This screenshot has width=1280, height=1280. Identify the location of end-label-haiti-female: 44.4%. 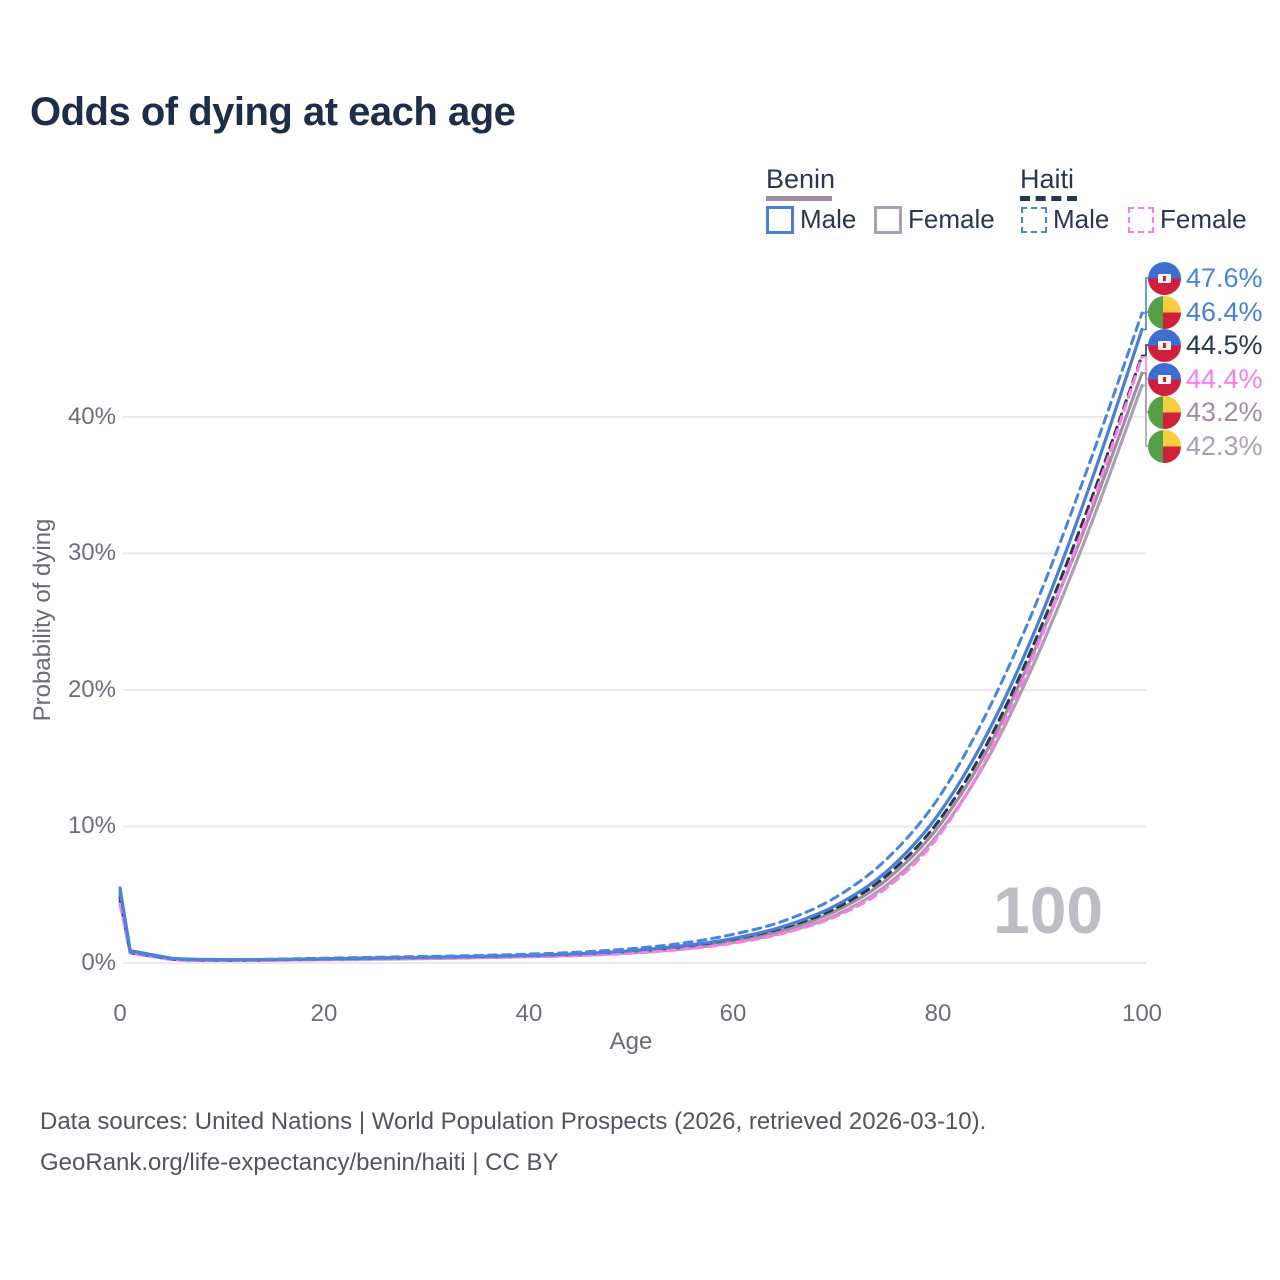
(1205, 379).